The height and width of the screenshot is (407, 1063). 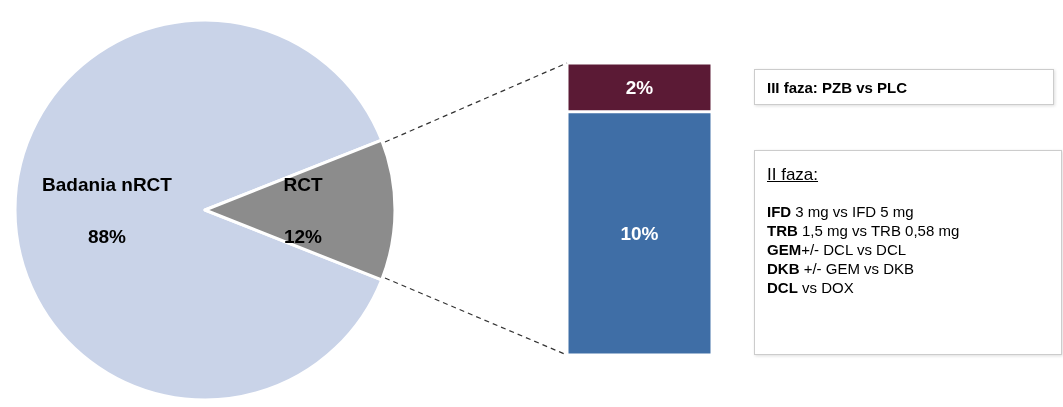 What do you see at coordinates (841, 268) in the screenshot?
I see `text: DKB +/- GEM vs DKB` at bounding box center [841, 268].